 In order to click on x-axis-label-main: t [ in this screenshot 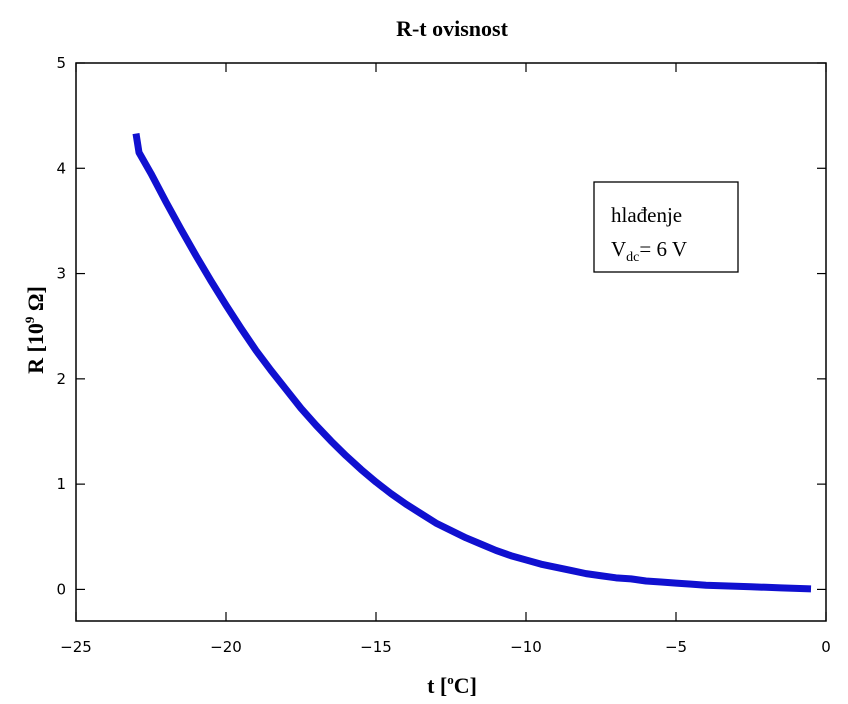, I will do `click(437, 685)`.